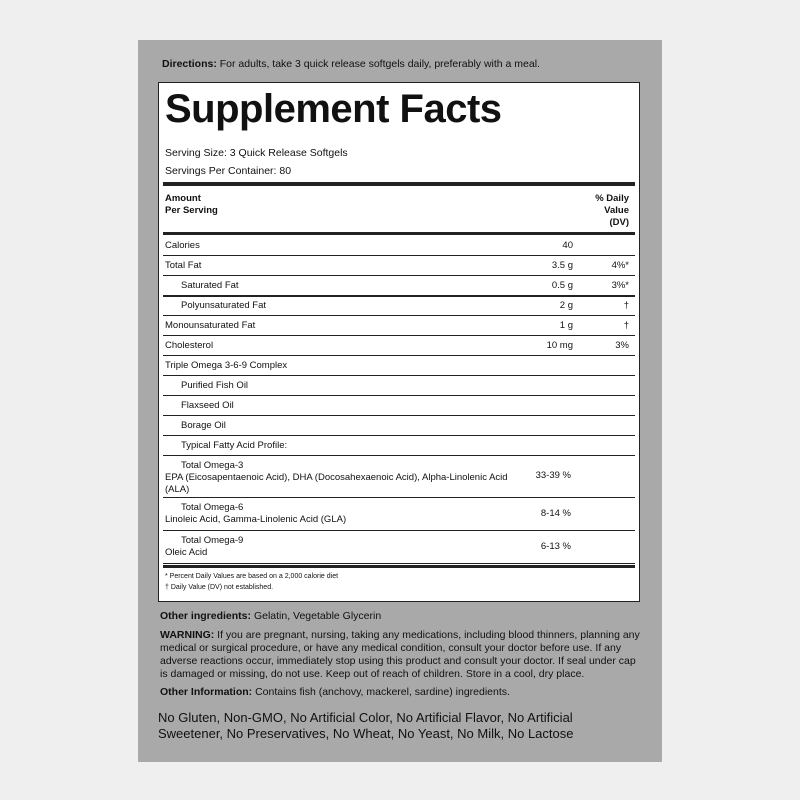 Image resolution: width=800 pixels, height=800 pixels. I want to click on row-name: Typical Fatty Acid Profile:, so click(234, 445).